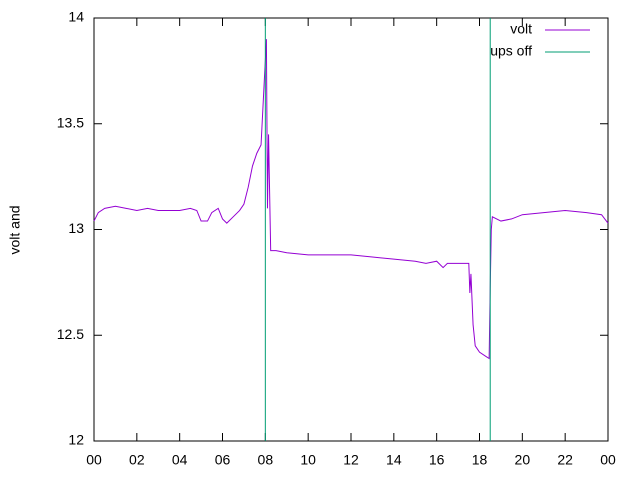 Image resolution: width=640 pixels, height=480 pixels. Describe the element at coordinates (70, 334) in the screenshot. I see `y-tick-label: 12.5` at that location.